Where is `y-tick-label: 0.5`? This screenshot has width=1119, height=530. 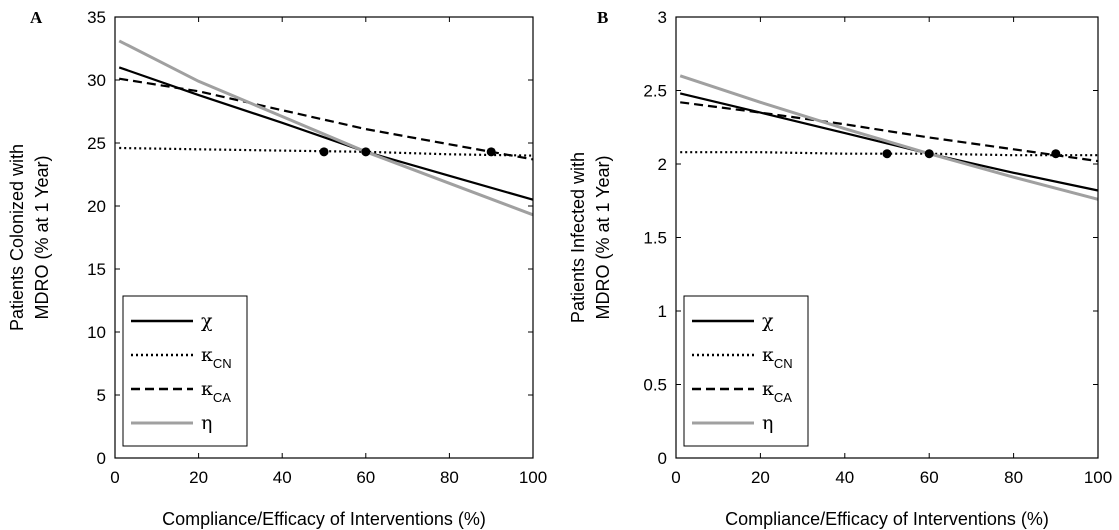
y-tick-label: 0.5 is located at coordinates (655, 385).